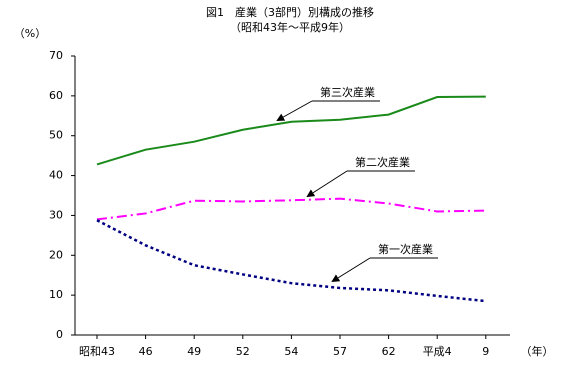 The height and width of the screenshot is (386, 567). What do you see at coordinates (437, 351) in the screenshot?
I see `x-tick-label: 平成4` at bounding box center [437, 351].